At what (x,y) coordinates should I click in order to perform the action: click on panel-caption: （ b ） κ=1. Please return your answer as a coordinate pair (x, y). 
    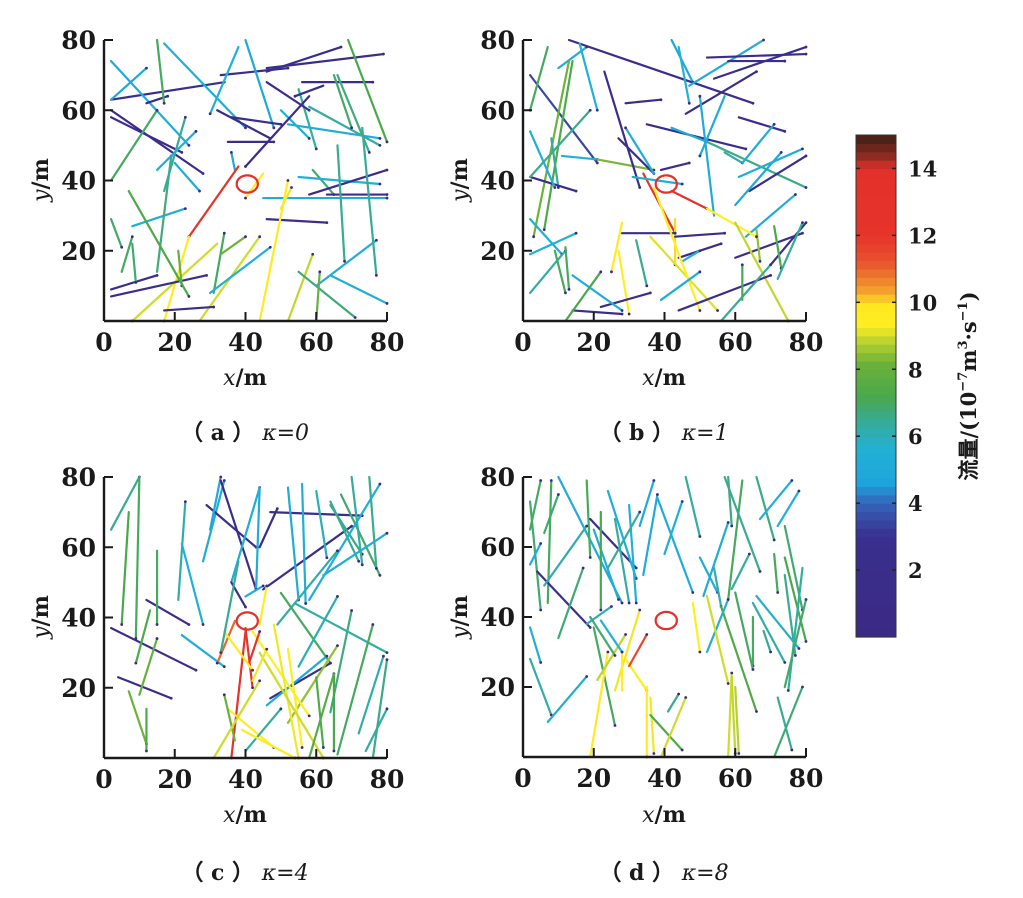
    Looking at the image, I should click on (663, 433).